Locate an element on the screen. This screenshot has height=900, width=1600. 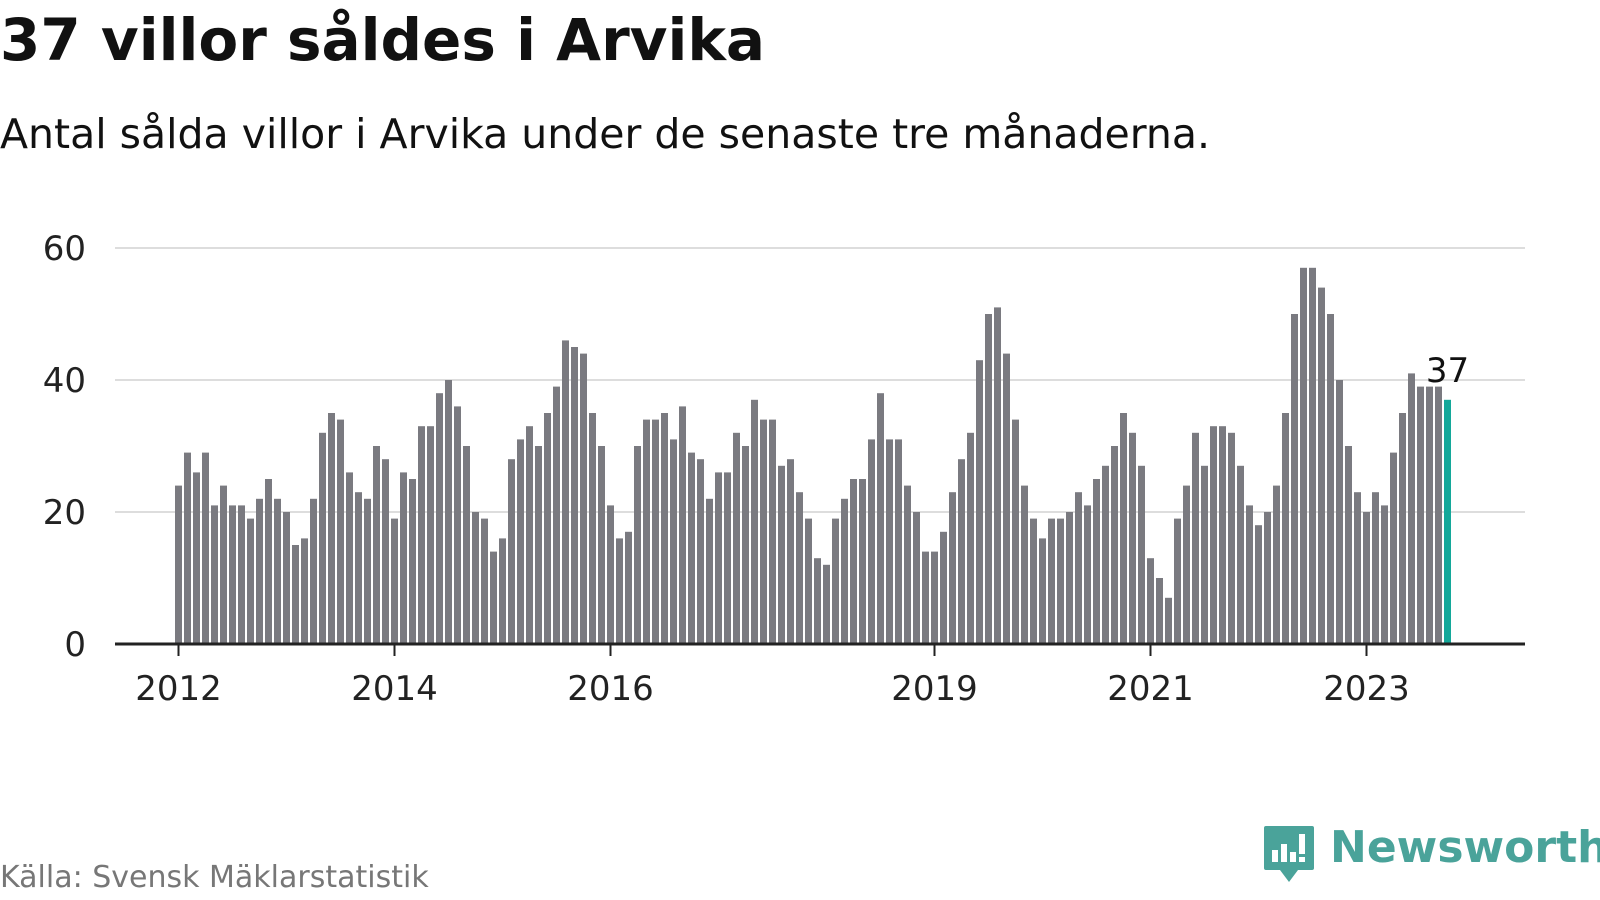
y-tick-label: 0 is located at coordinates (75, 645).